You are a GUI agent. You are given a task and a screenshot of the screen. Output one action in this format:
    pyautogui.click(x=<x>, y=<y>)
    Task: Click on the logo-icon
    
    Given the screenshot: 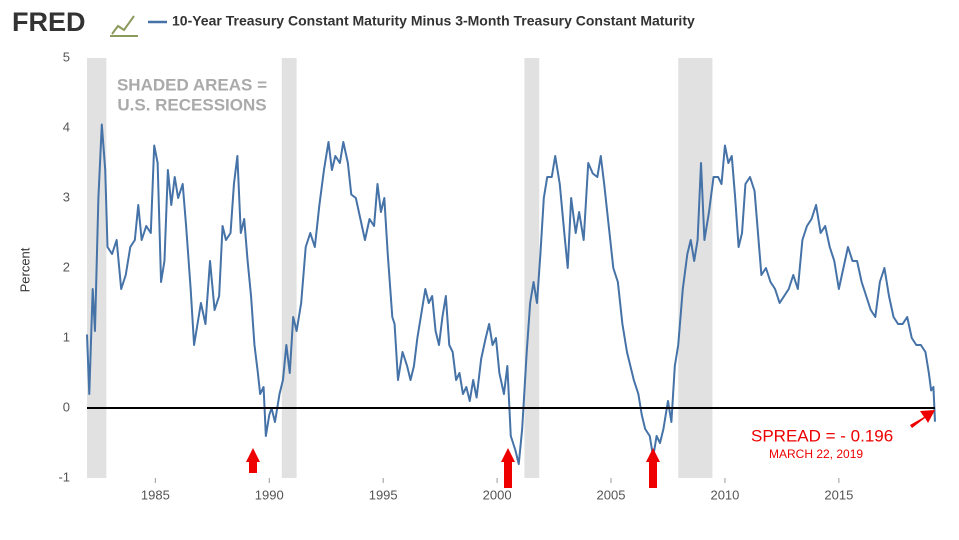 What is the action you would take?
    pyautogui.click(x=124, y=26)
    